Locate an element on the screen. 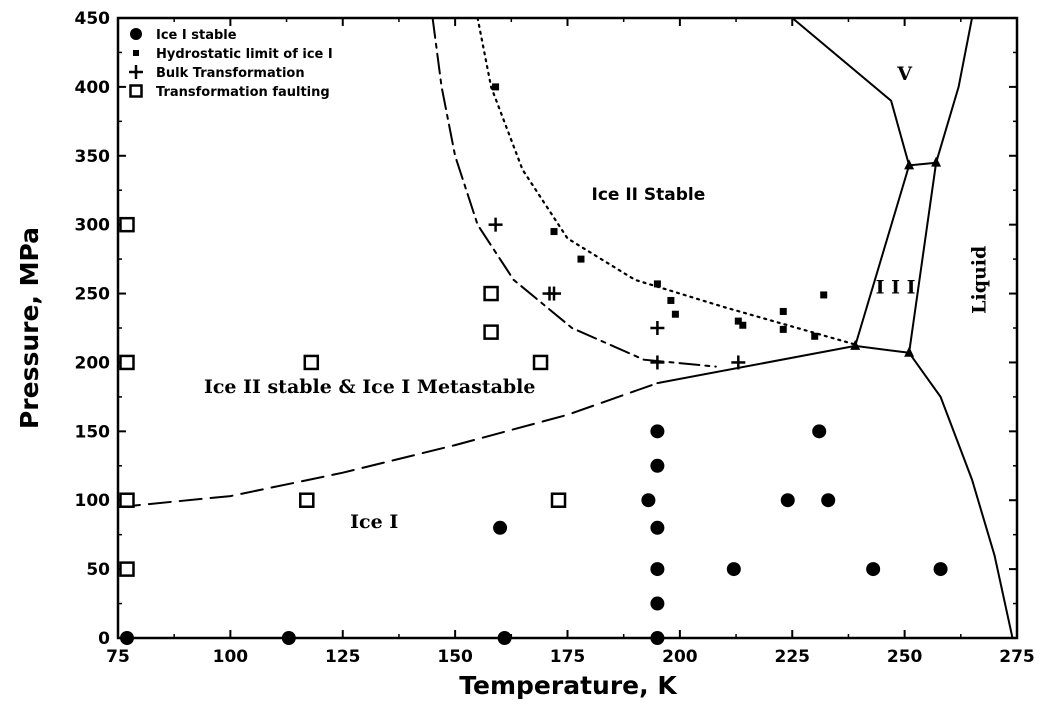 This screenshot has height=704, width=1052. region-label: Liquid is located at coordinates (980, 280).